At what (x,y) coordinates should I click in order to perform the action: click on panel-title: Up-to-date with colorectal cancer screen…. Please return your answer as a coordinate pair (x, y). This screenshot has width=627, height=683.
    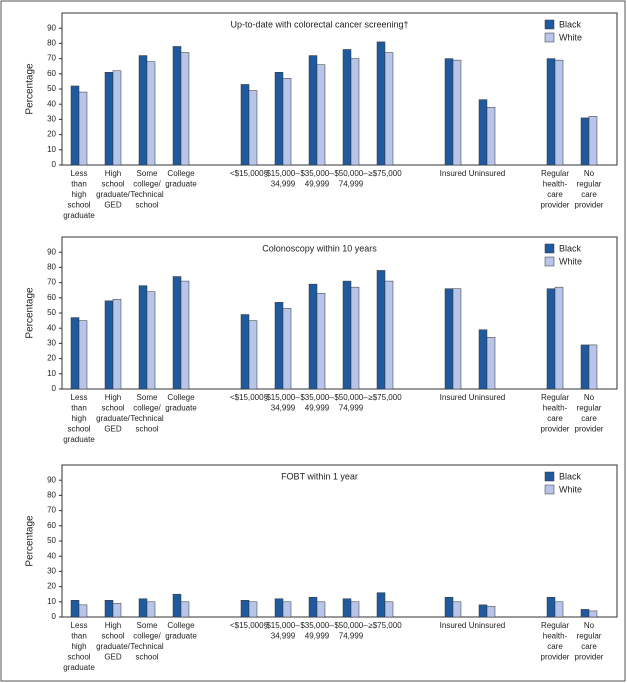
    Looking at the image, I should click on (319, 24).